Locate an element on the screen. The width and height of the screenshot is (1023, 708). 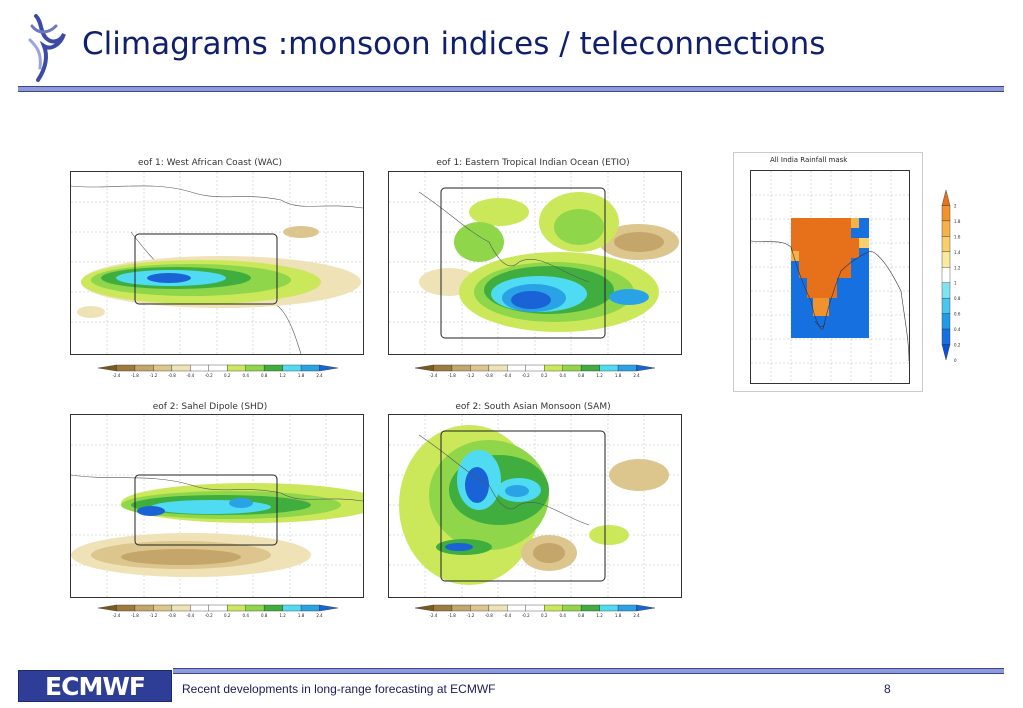
mask-colorbar-label: 1.8 is located at coordinates (957, 221).